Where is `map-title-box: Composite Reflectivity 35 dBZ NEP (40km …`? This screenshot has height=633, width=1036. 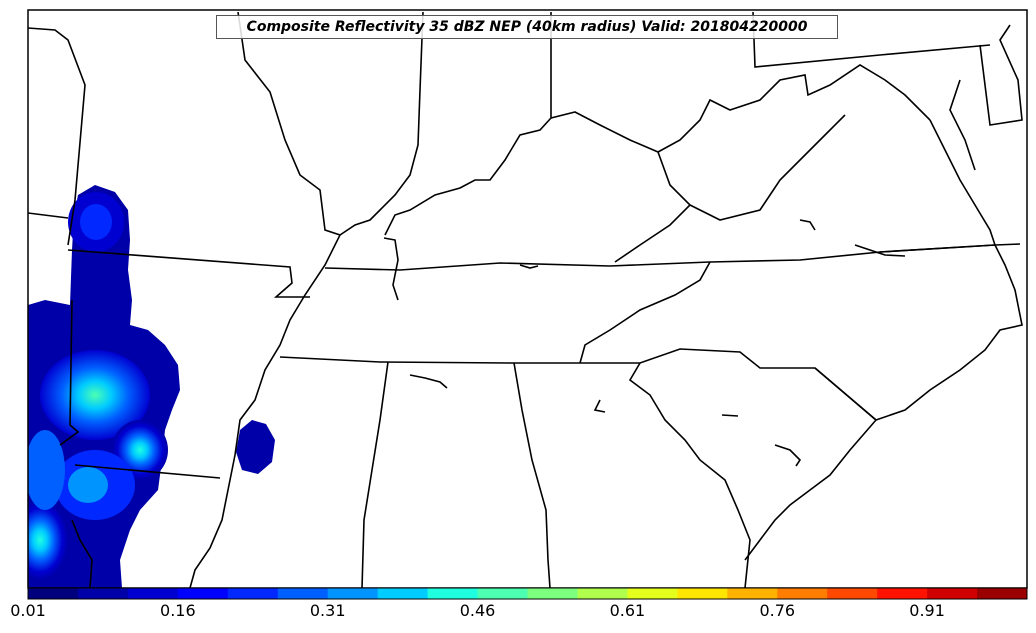 map-title-box: Composite Reflectivity 35 dBZ NEP (40km … is located at coordinates (527, 27).